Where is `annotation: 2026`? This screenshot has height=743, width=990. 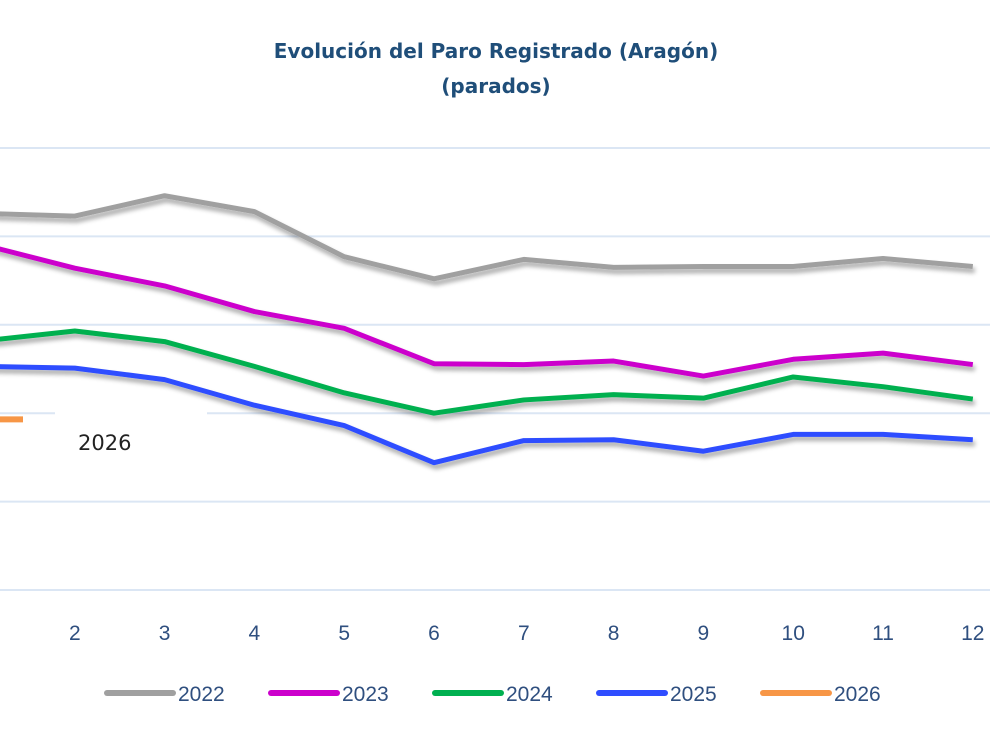
annotation: 2026 is located at coordinates (131, 432).